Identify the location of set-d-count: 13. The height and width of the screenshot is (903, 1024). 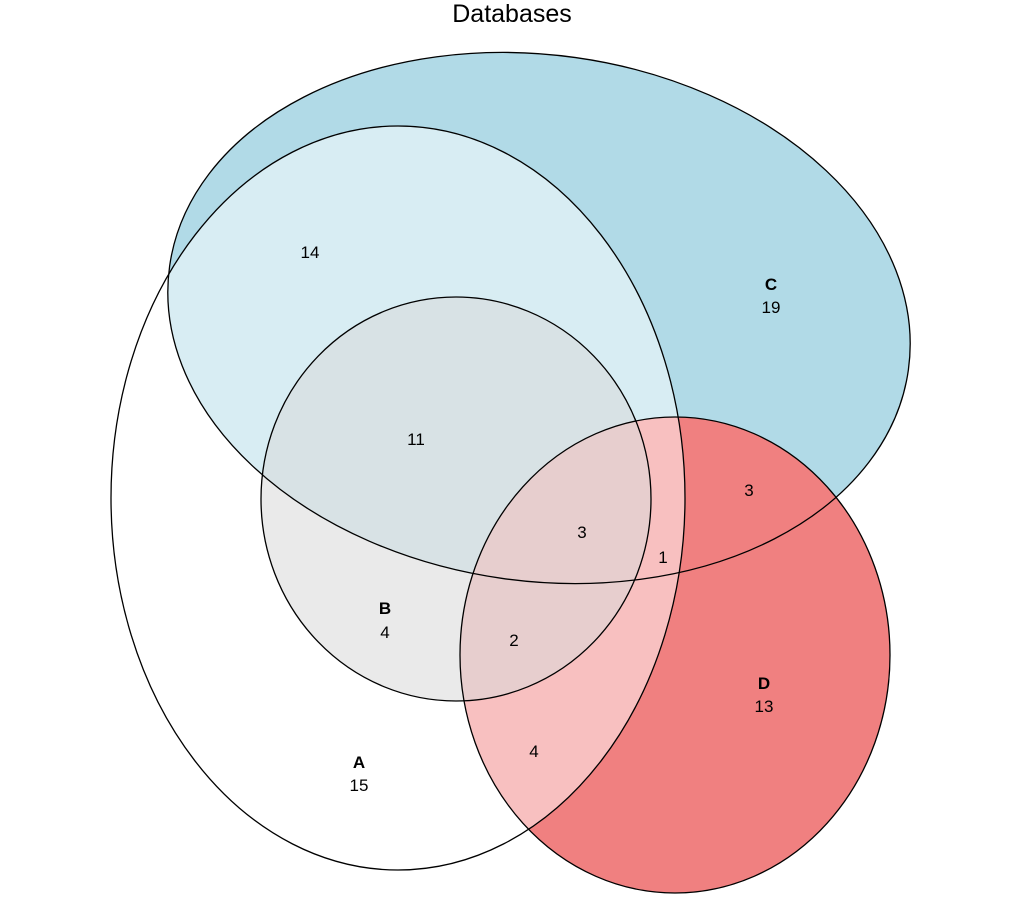
(764, 706).